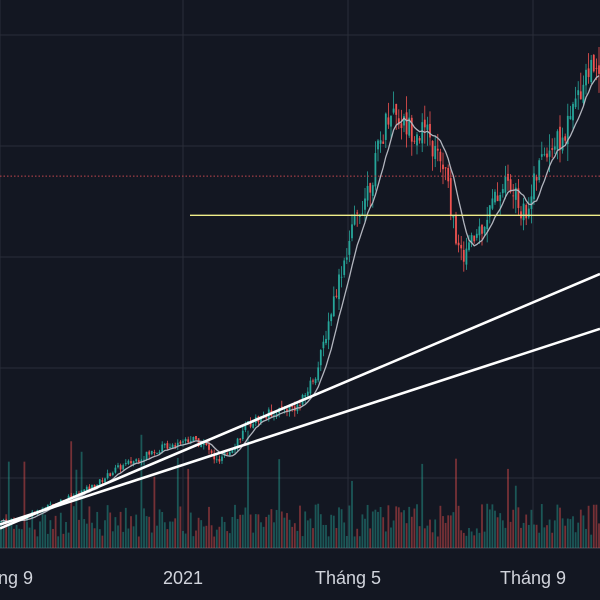  What do you see at coordinates (348, 578) in the screenshot?
I see `x-tick-label-2: Tháng 5` at bounding box center [348, 578].